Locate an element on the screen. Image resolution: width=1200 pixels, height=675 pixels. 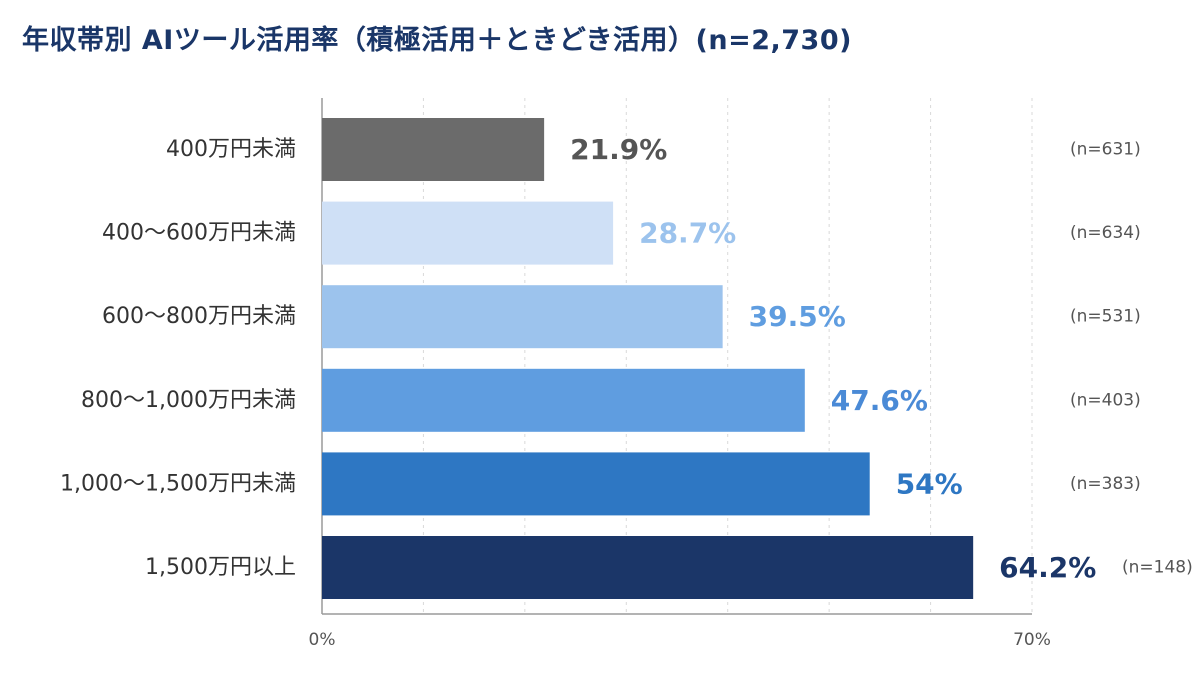
n-label: (n=148) is located at coordinates (1157, 568).